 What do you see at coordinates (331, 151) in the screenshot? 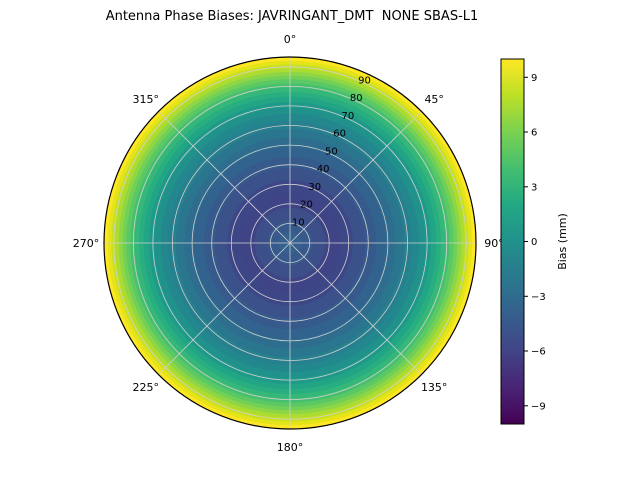
I see `radial-tick-label: 50` at bounding box center [331, 151].